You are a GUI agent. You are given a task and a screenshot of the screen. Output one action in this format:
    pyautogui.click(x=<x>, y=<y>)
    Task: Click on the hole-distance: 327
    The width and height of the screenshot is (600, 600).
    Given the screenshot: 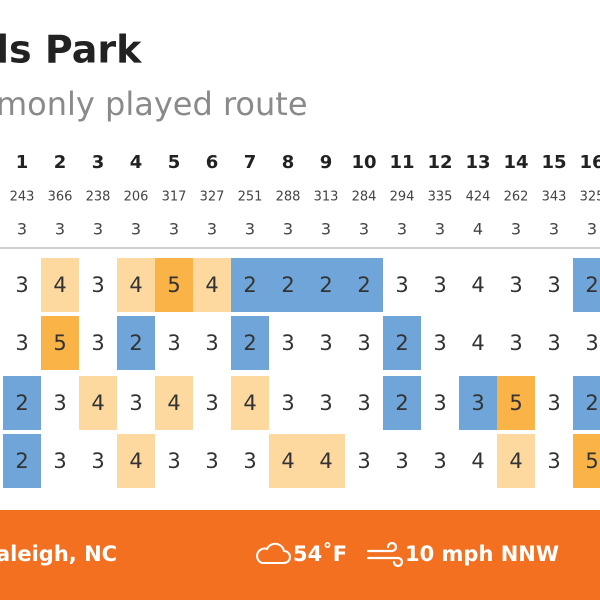 What is the action you would take?
    pyautogui.click(x=212, y=197)
    